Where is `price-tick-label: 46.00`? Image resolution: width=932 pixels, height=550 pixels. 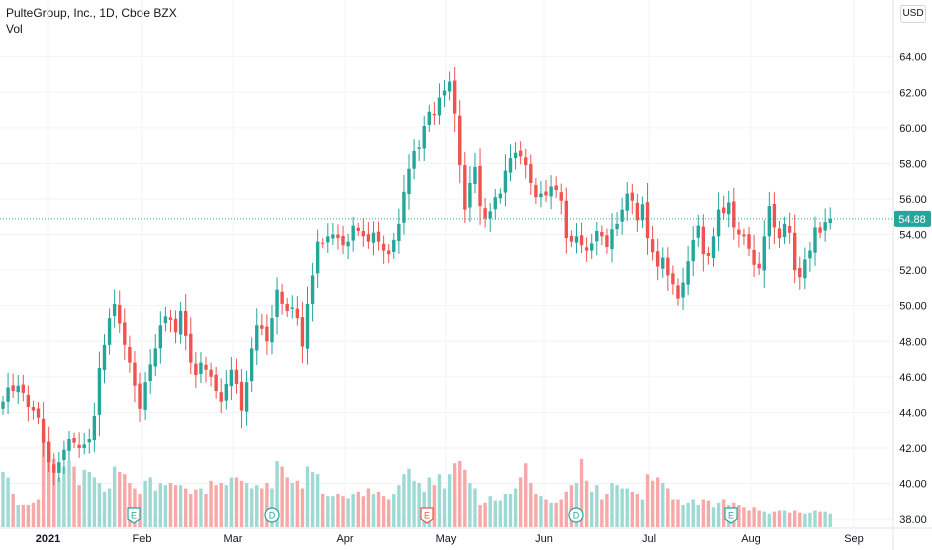 price-tick-label: 46.00 is located at coordinates (913, 378).